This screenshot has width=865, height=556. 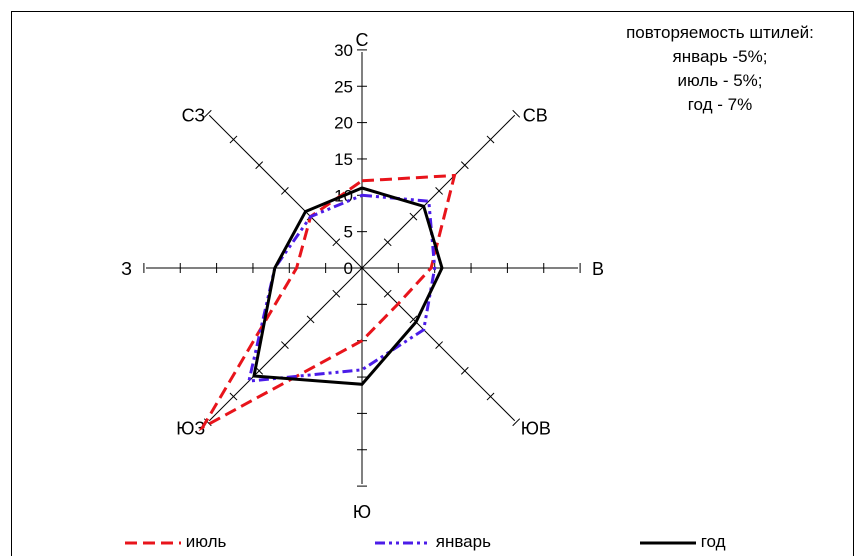 I want to click on radial-tick-label: 15, so click(x=343, y=159).